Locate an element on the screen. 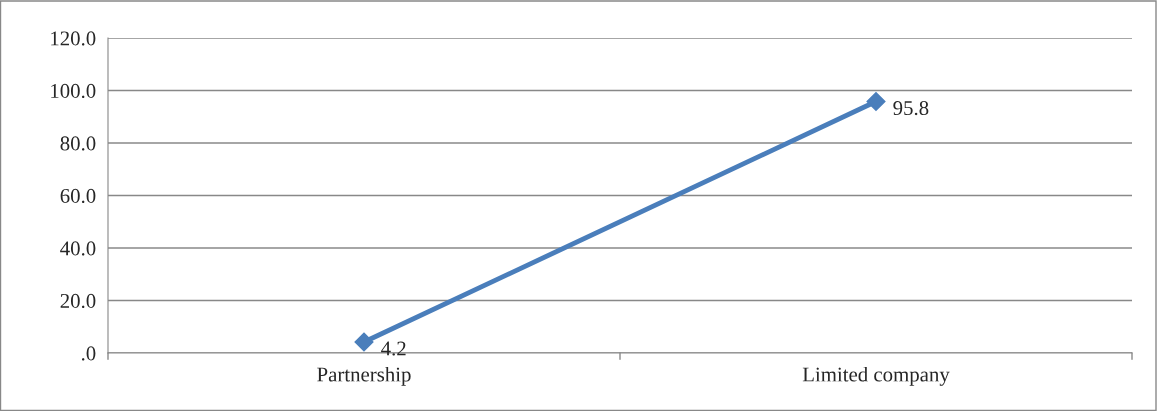 This screenshot has height=411, width=1157. y-tick-label: 80.0 is located at coordinates (78, 143).